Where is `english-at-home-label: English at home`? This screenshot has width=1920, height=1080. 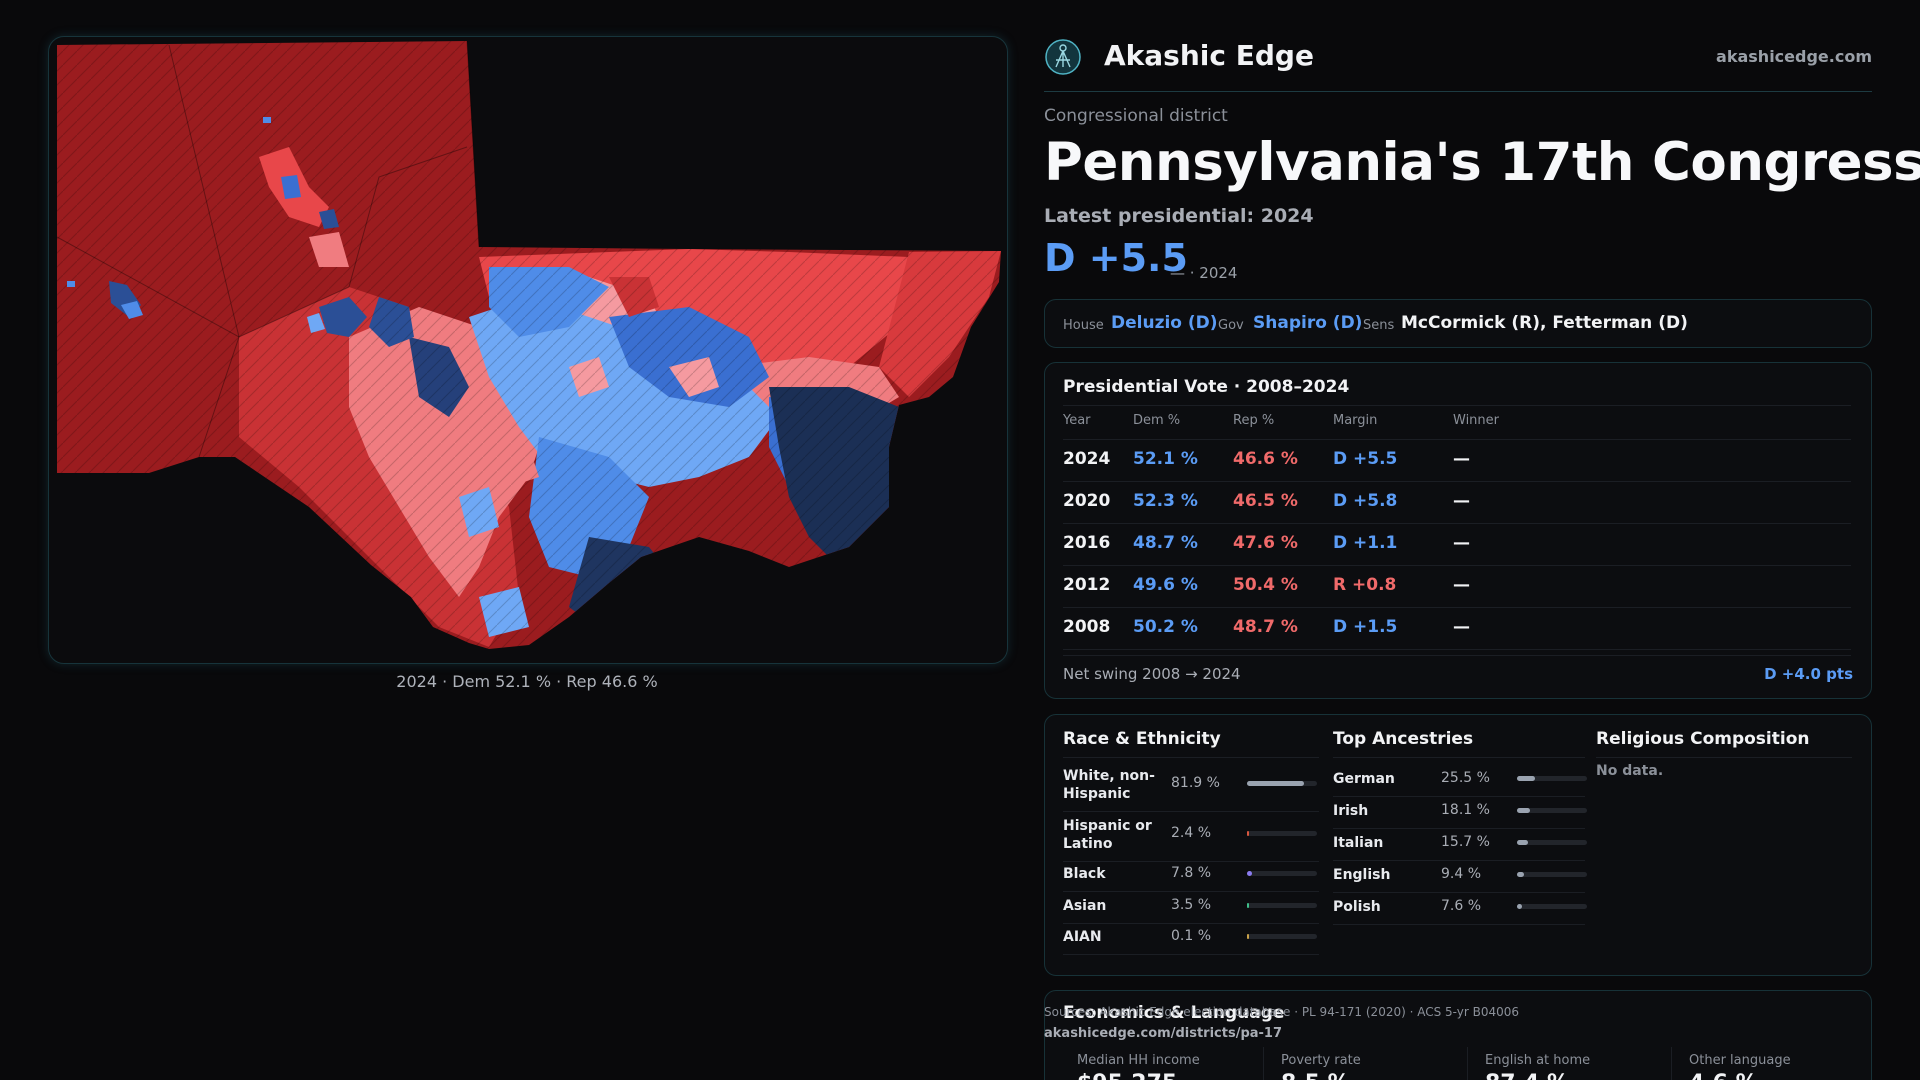
english-at-home-label: English at home is located at coordinates (1538, 1060).